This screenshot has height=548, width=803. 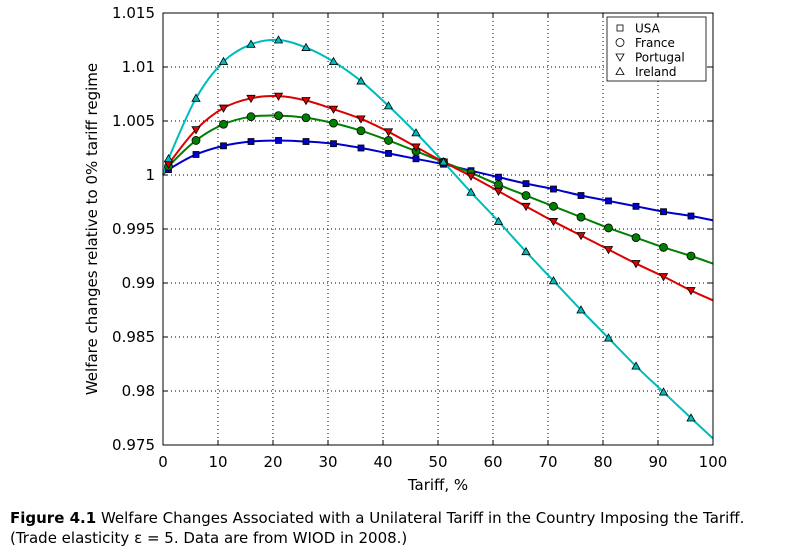 I want to click on legend-label-france: France, so click(x=655, y=43).